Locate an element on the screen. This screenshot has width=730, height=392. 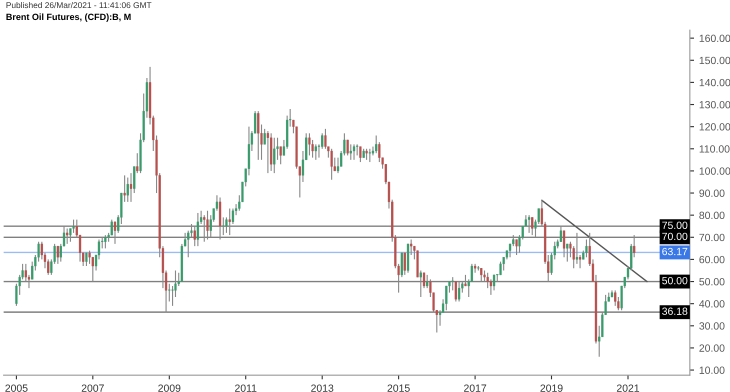
y-tick-label: 110.00 is located at coordinates (715, 149).